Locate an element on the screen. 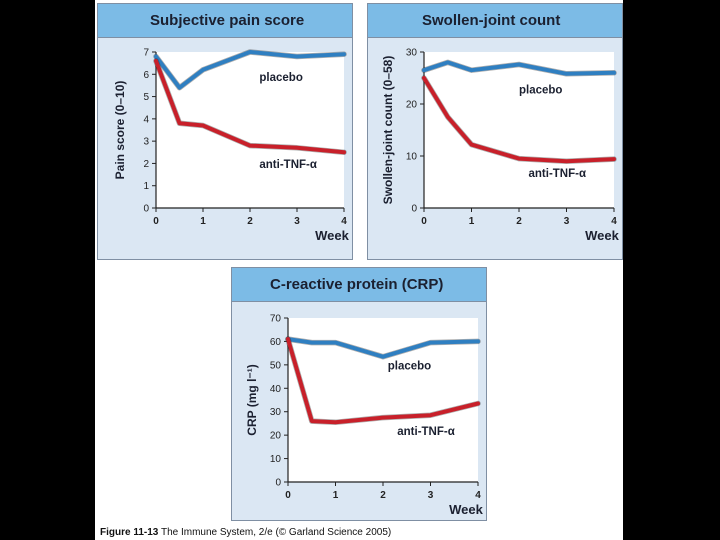 Image resolution: width=720 pixels, height=540 pixels. pain-y-tick-label: 2 is located at coordinates (146, 164).